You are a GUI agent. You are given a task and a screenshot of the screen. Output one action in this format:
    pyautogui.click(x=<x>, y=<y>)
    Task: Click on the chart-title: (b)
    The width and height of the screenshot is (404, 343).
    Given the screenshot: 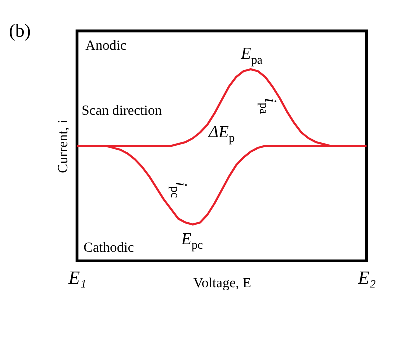 What is the action you would take?
    pyautogui.click(x=20, y=31)
    